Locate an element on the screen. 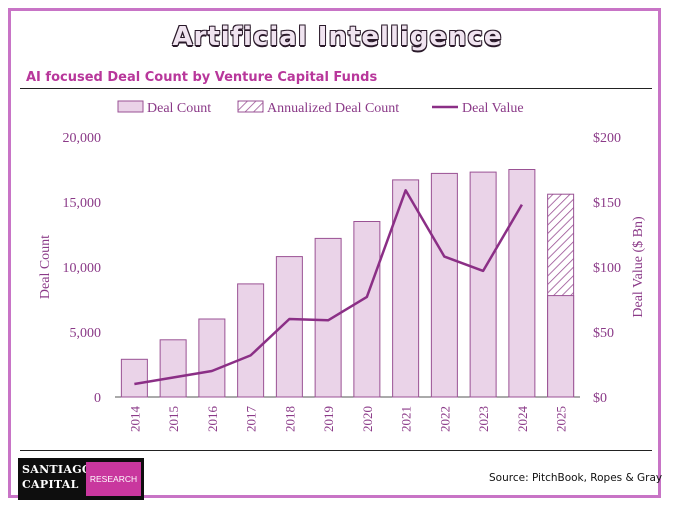 This screenshot has width=675, height=513. logo-badge: RESEARCH is located at coordinates (113, 479).